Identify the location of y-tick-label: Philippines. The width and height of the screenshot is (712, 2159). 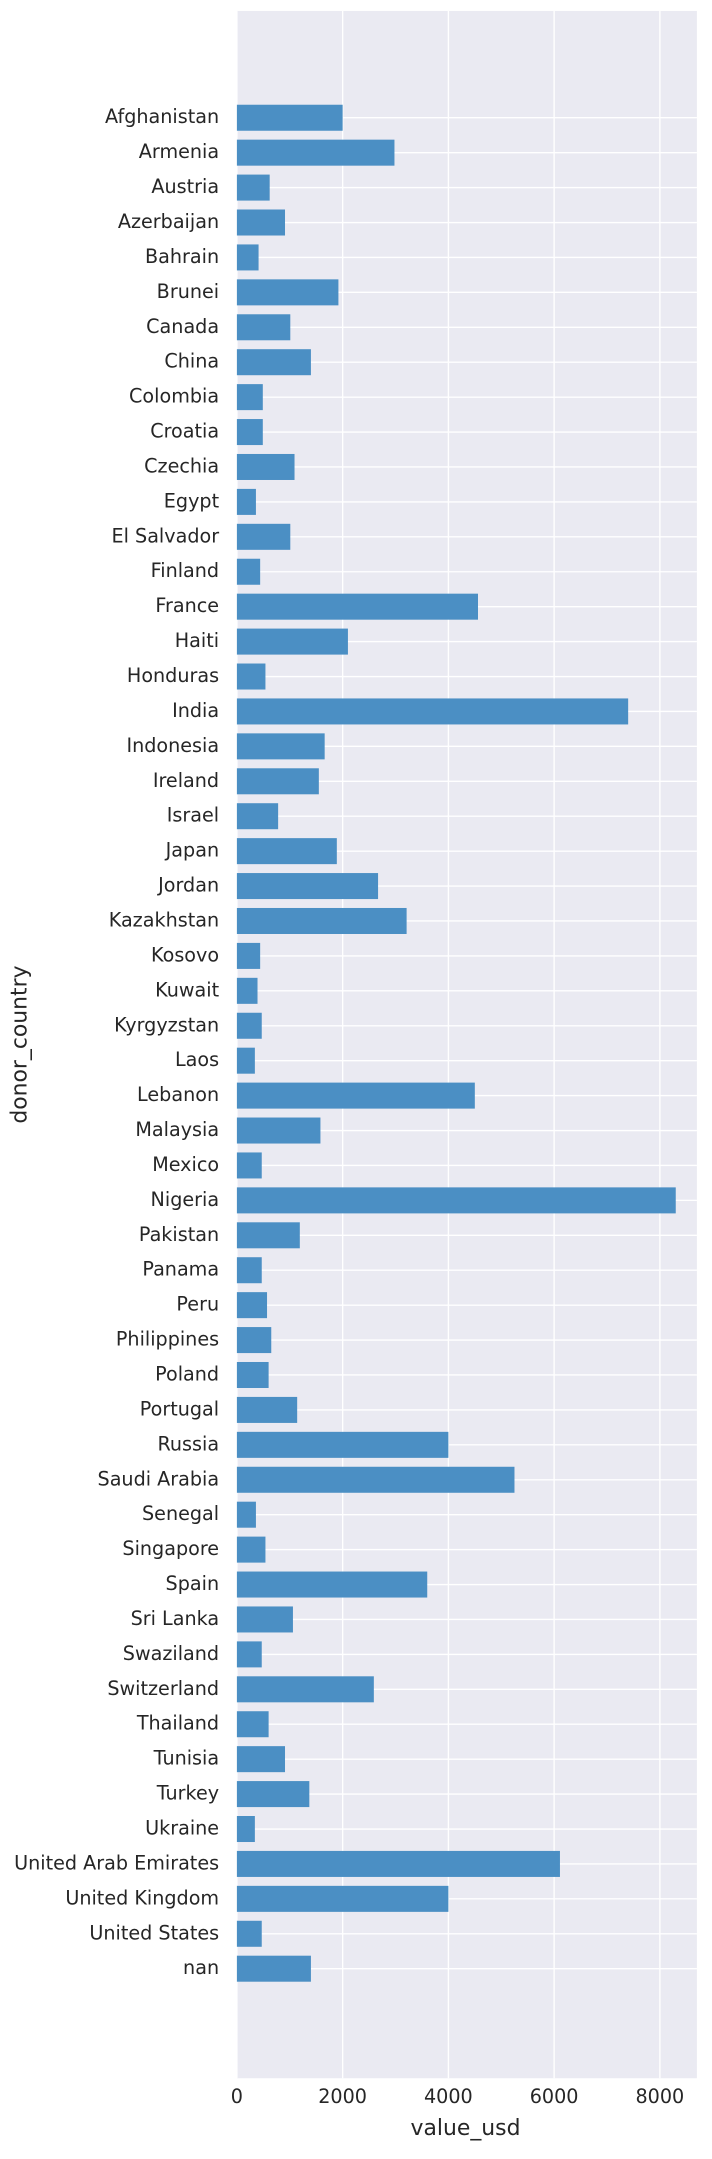
(167, 1339).